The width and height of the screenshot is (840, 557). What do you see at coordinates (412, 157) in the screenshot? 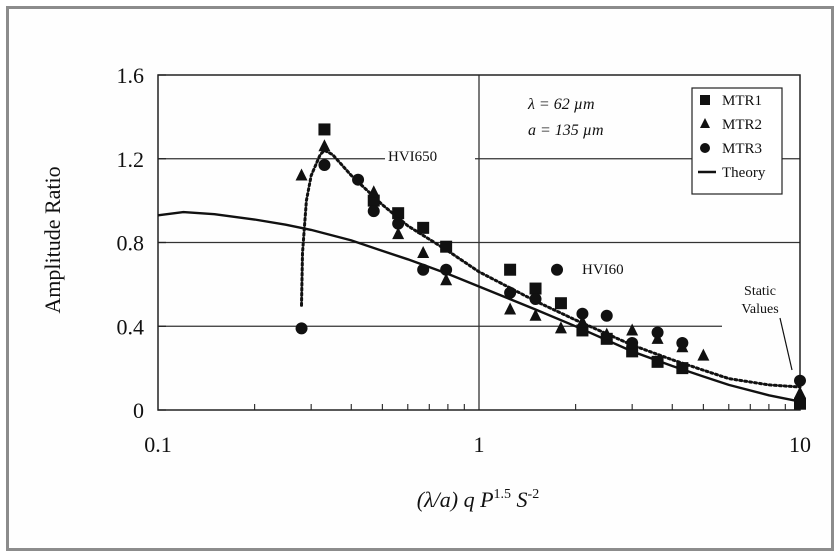
I see `reference-label-hvi650: HVI650` at bounding box center [412, 157].